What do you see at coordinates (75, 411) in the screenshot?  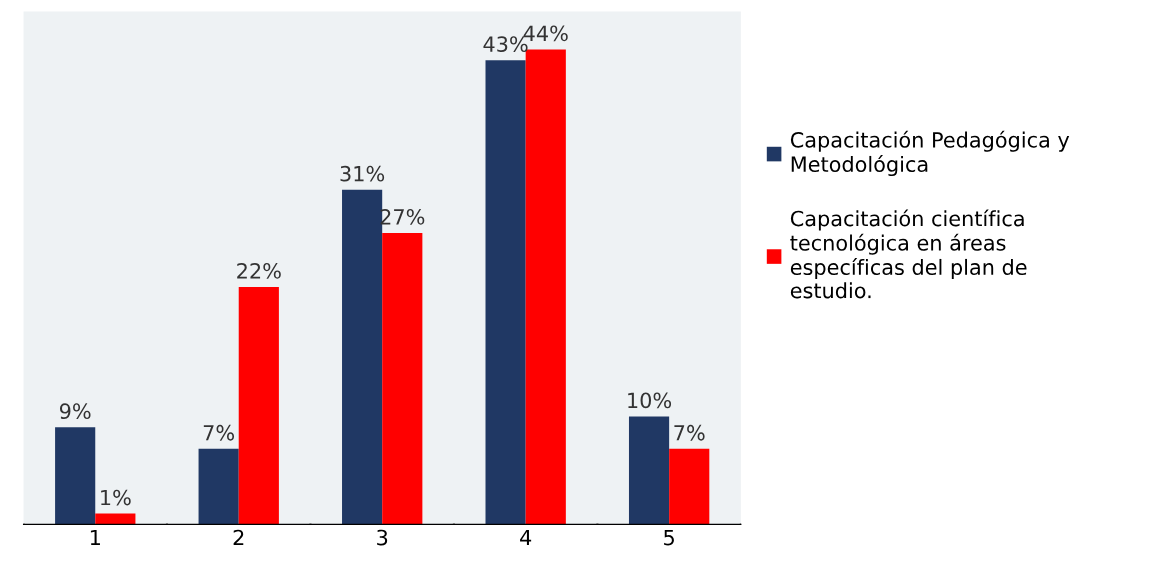 I see `data-label: 9%` at bounding box center [75, 411].